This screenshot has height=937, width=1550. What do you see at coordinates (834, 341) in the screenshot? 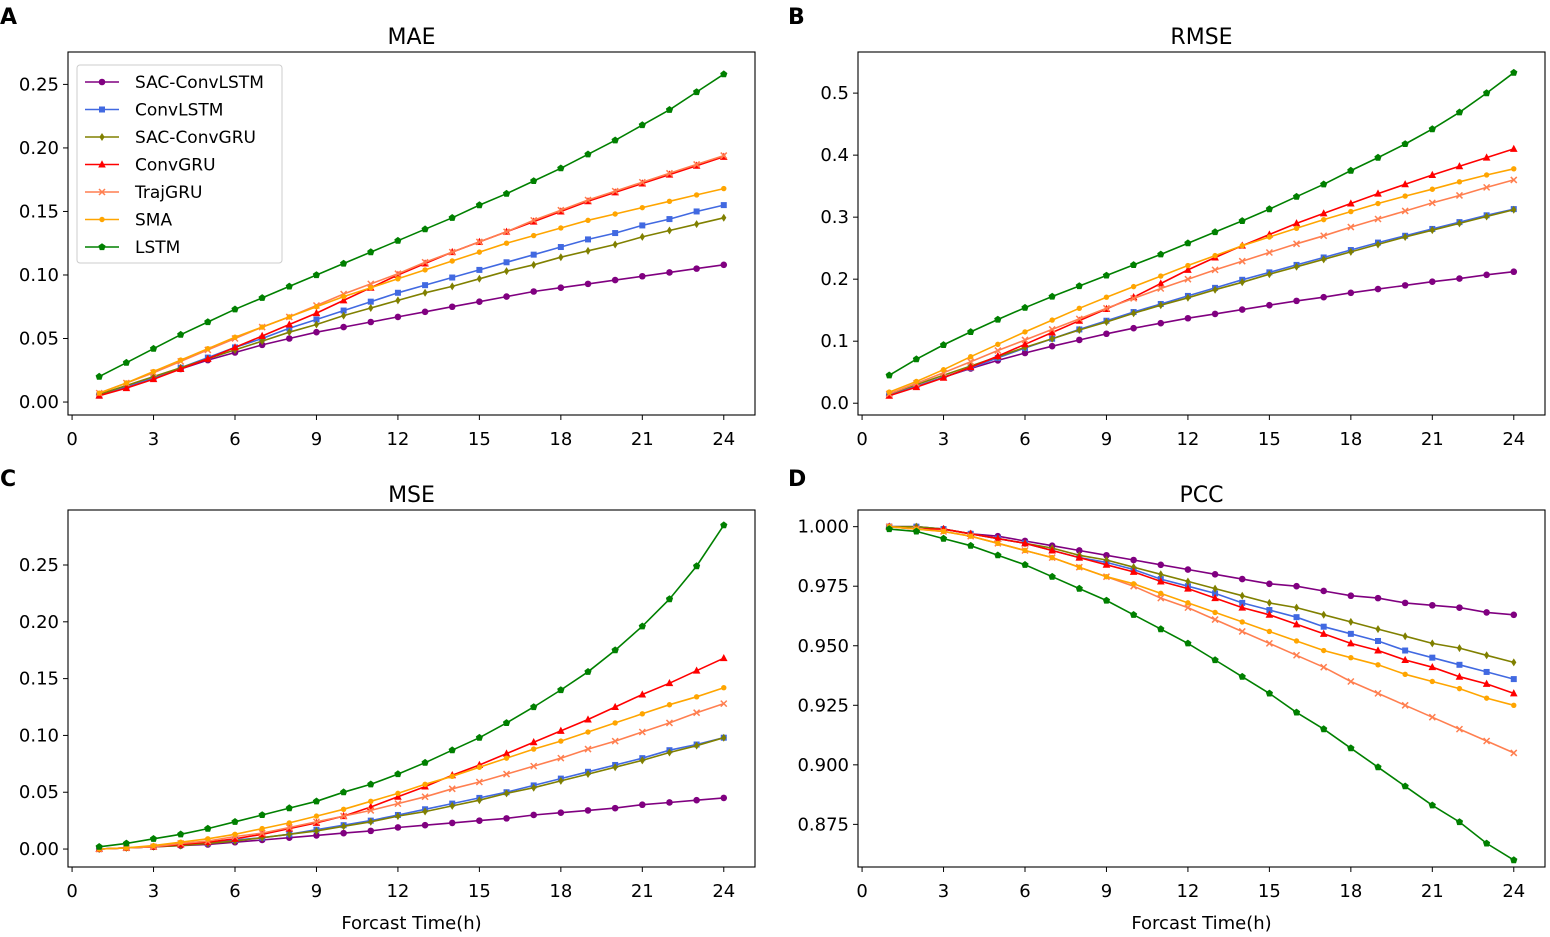
I see `y-tick-label: 0.1` at bounding box center [834, 341].